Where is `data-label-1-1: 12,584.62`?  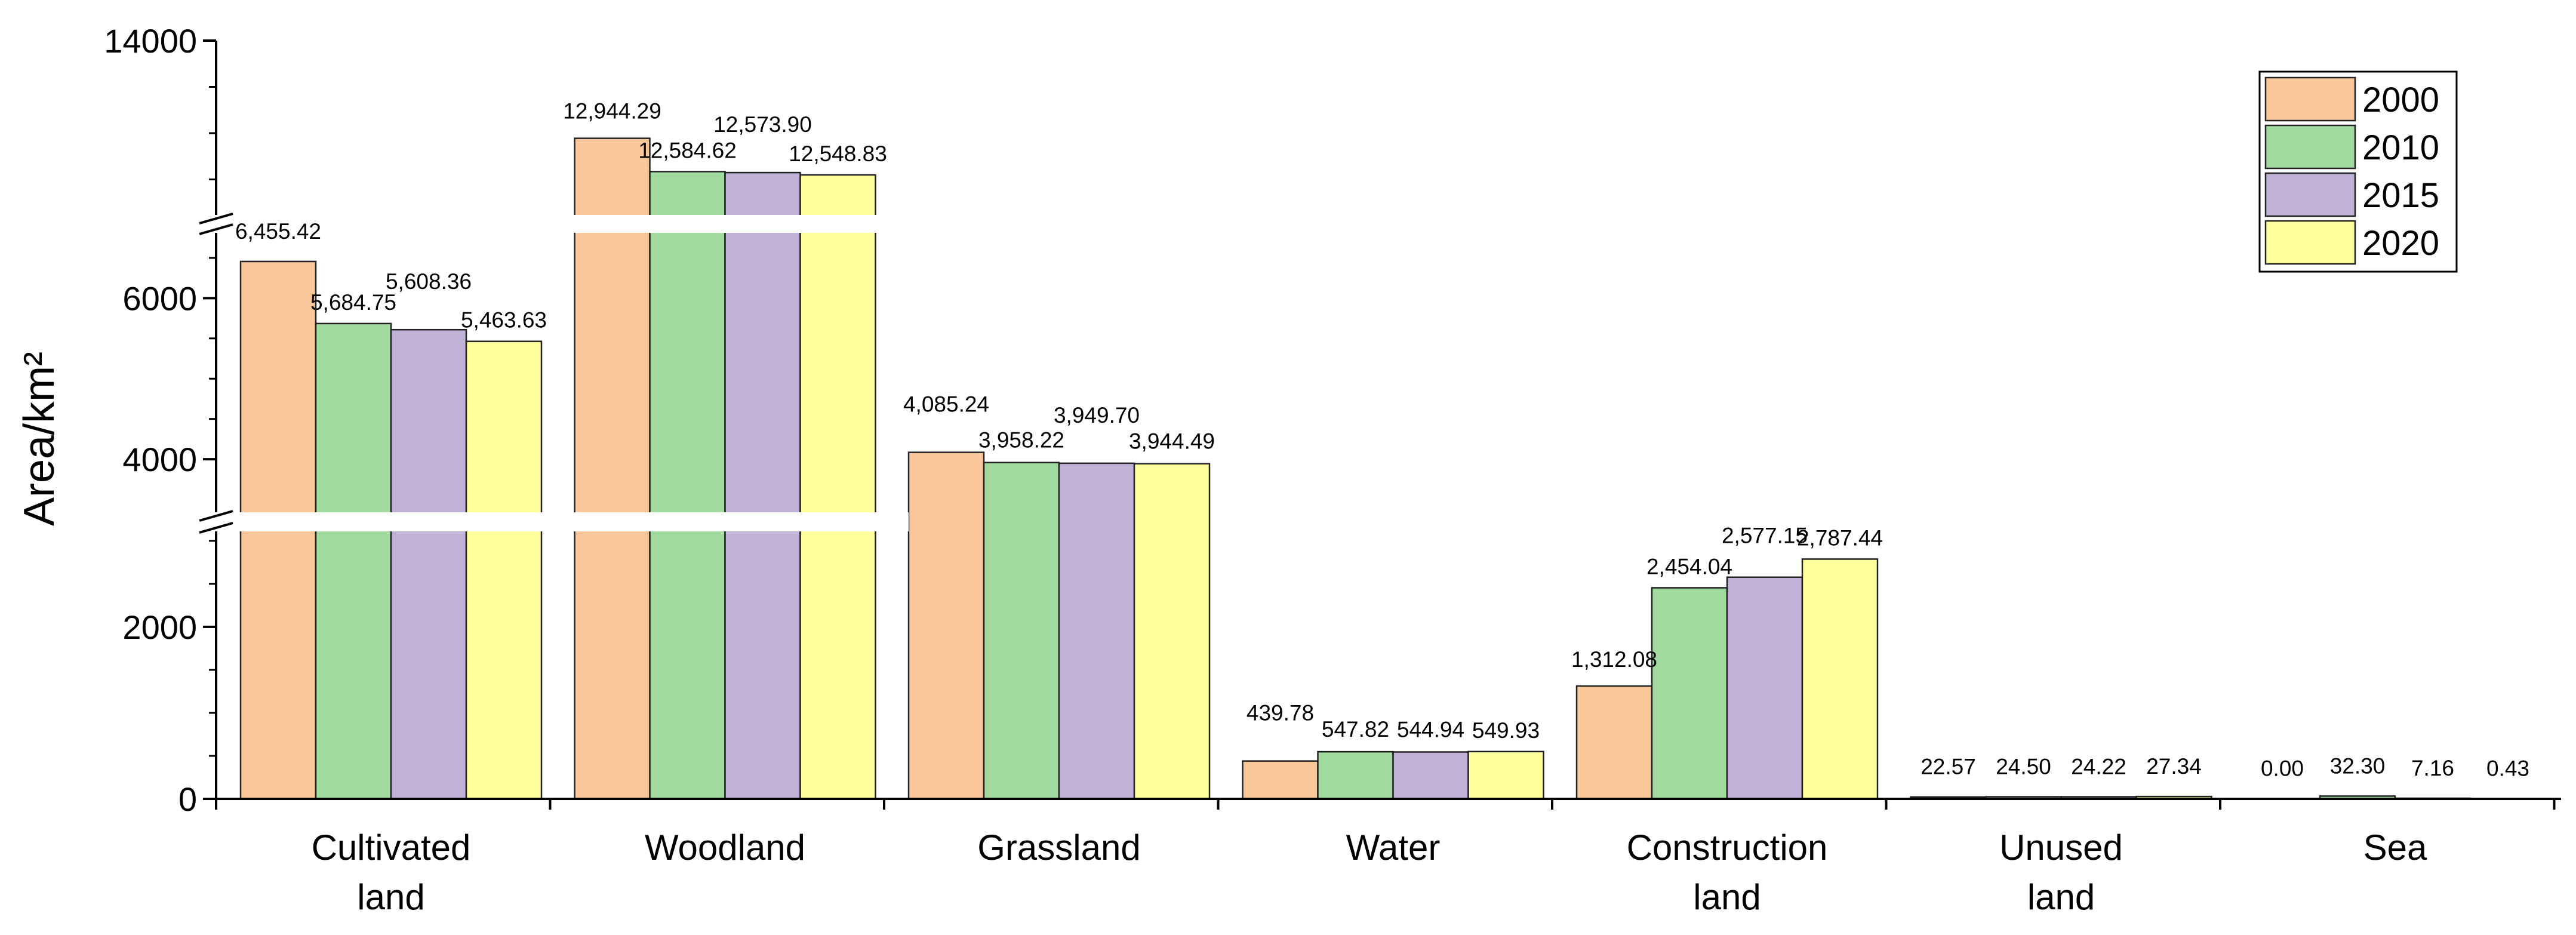
data-label-1-1: 12,584.62 is located at coordinates (687, 150).